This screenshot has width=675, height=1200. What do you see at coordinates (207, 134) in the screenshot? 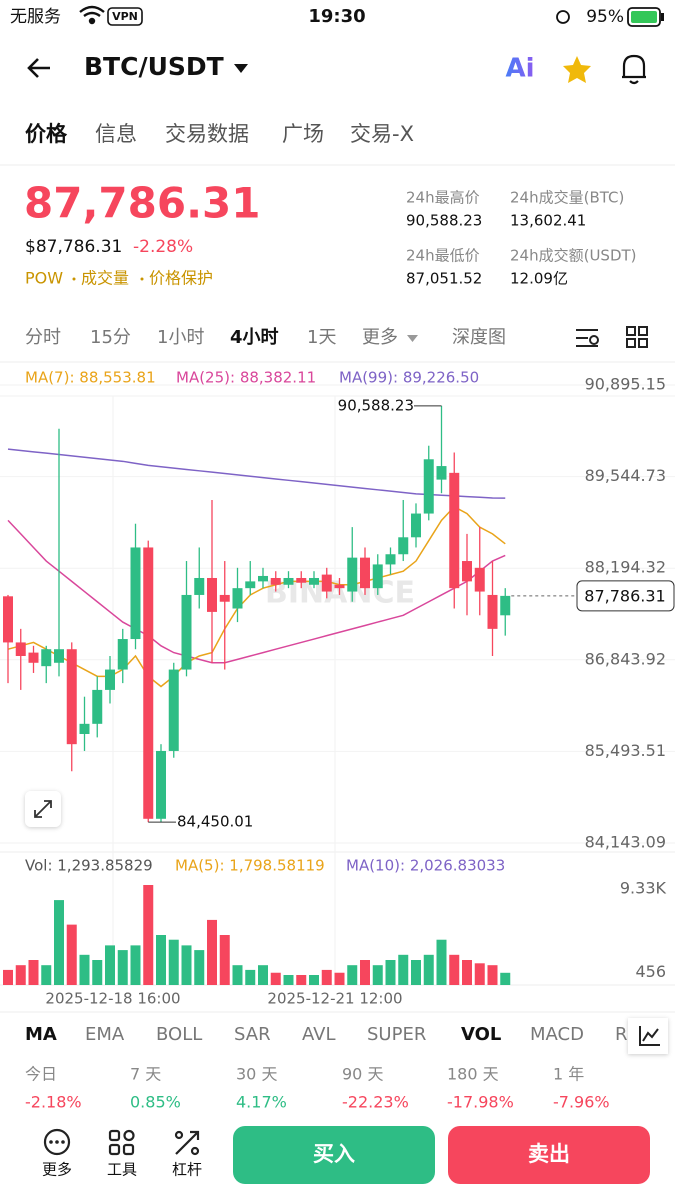
I see `tab: 交易数据` at bounding box center [207, 134].